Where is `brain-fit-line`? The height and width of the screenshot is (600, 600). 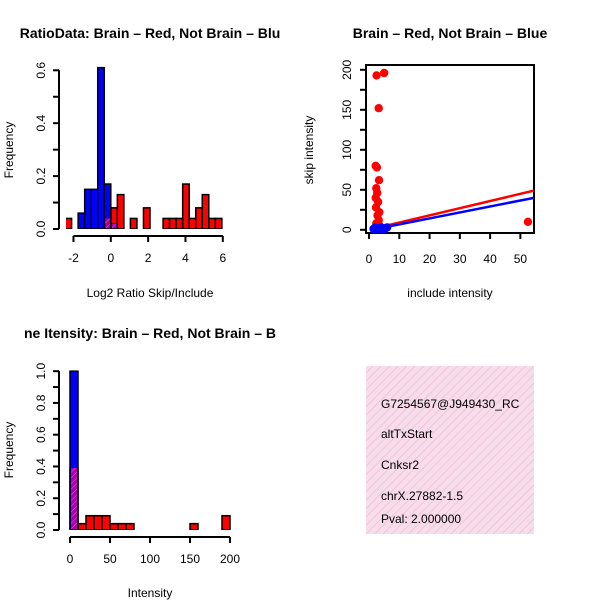 brain-fit-line is located at coordinates (452, 210).